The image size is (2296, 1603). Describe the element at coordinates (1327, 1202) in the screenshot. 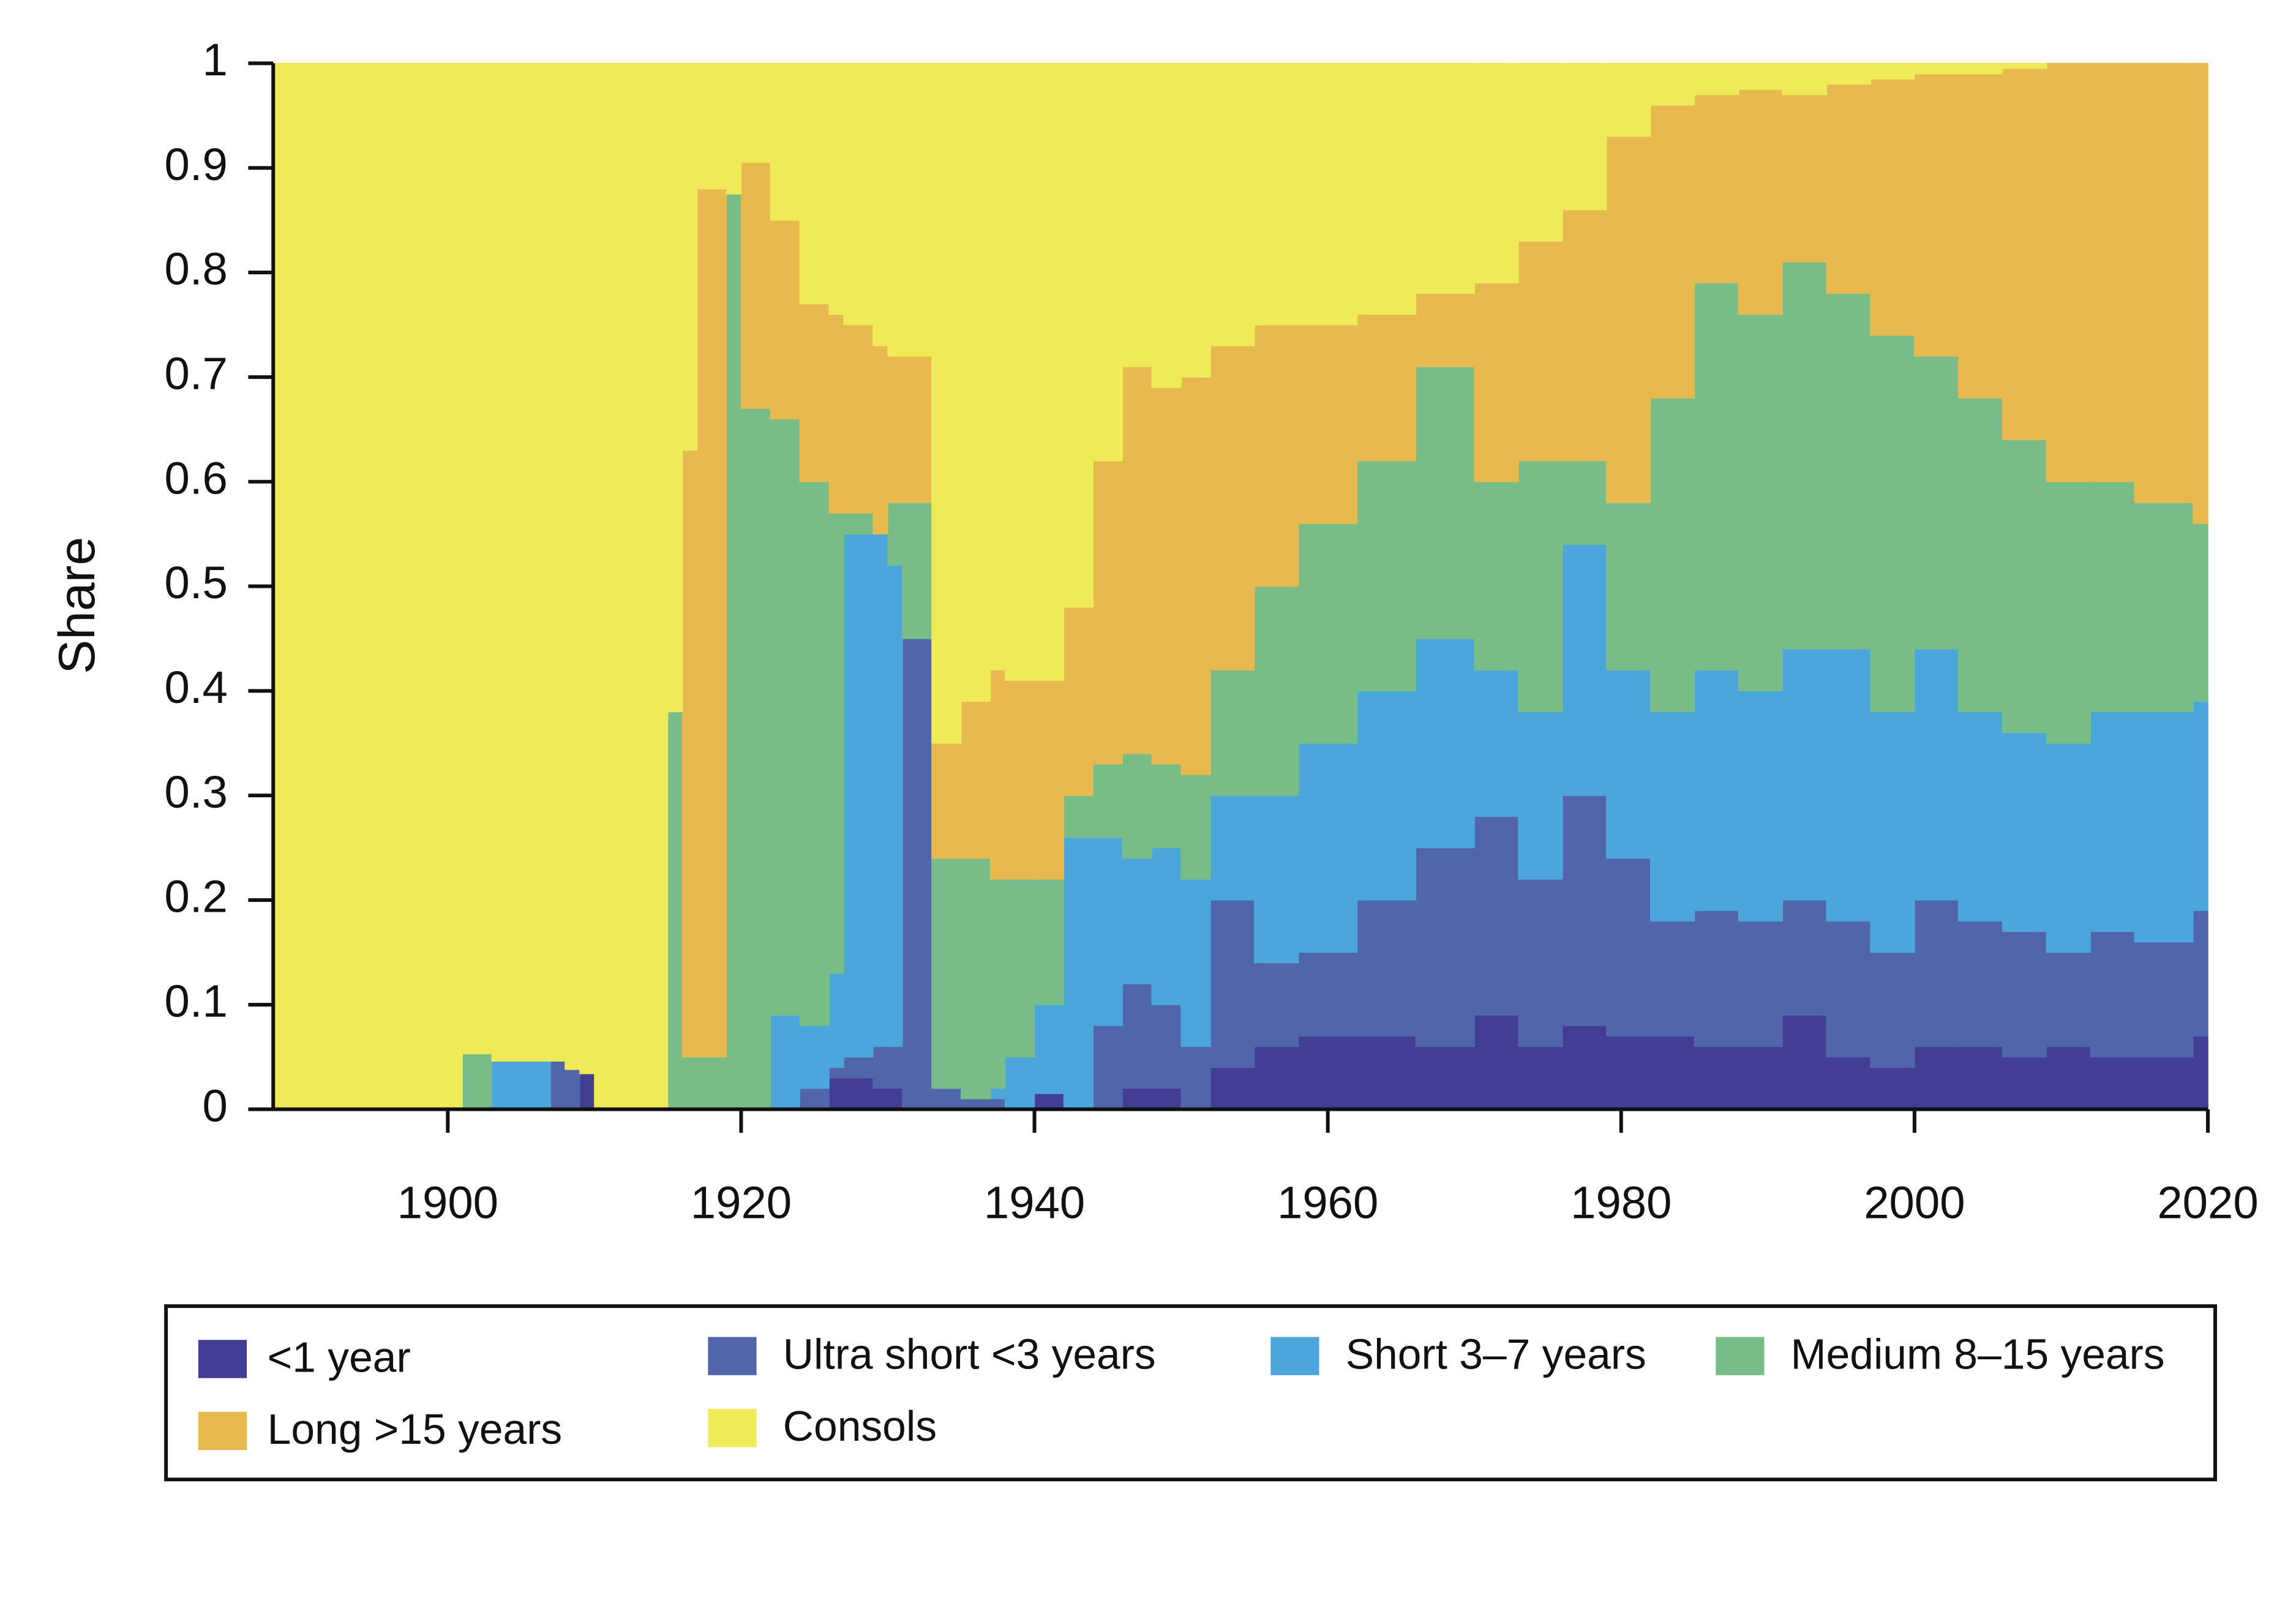

I see `x-tick-label: 1960` at that location.